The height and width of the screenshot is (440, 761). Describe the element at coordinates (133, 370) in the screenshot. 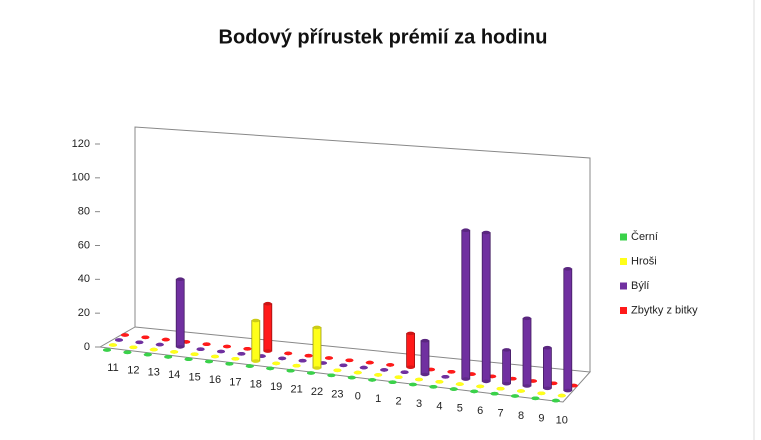

I see `x-tick-label: 12` at that location.